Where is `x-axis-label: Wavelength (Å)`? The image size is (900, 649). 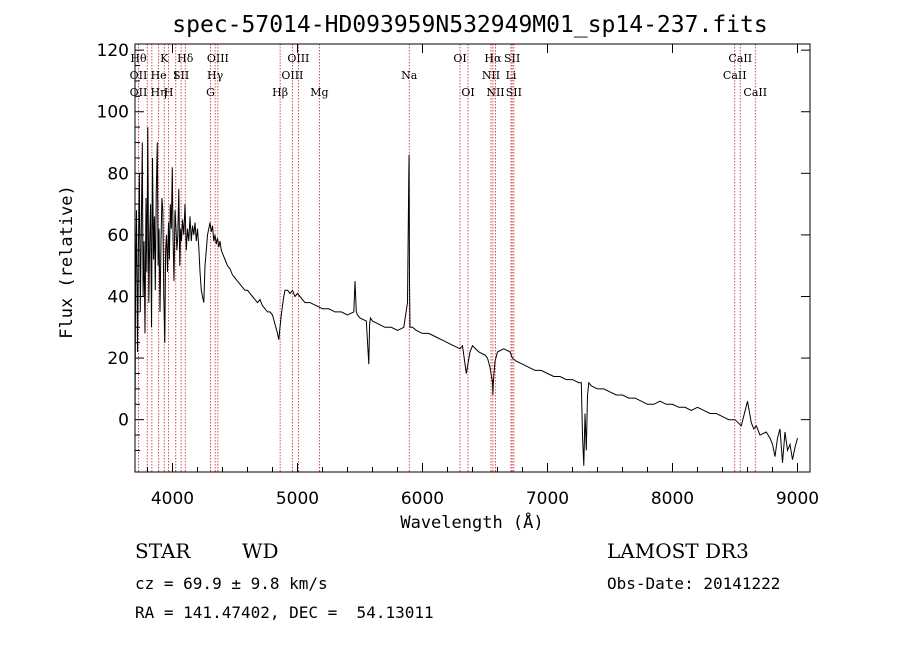 x-axis-label: Wavelength (Å) is located at coordinates (471, 522).